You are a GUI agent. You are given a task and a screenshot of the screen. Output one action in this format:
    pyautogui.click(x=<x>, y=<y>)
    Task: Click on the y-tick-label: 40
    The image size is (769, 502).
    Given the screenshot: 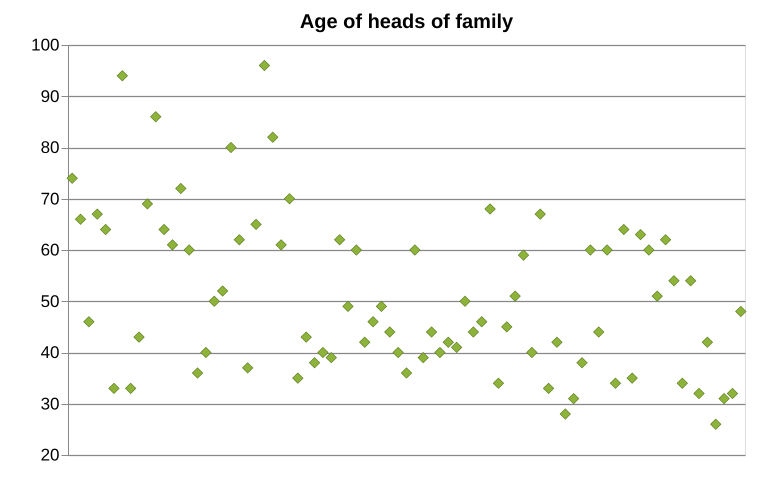 What is the action you would take?
    pyautogui.click(x=50, y=352)
    